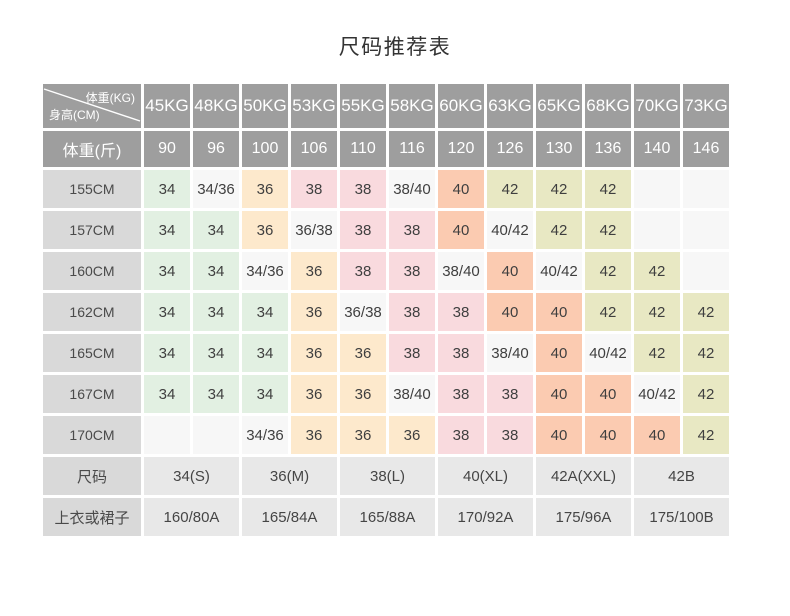 Image resolution: width=790 pixels, height=616 pixels. I want to click on size-code-cell: 34(S), so click(191, 476).